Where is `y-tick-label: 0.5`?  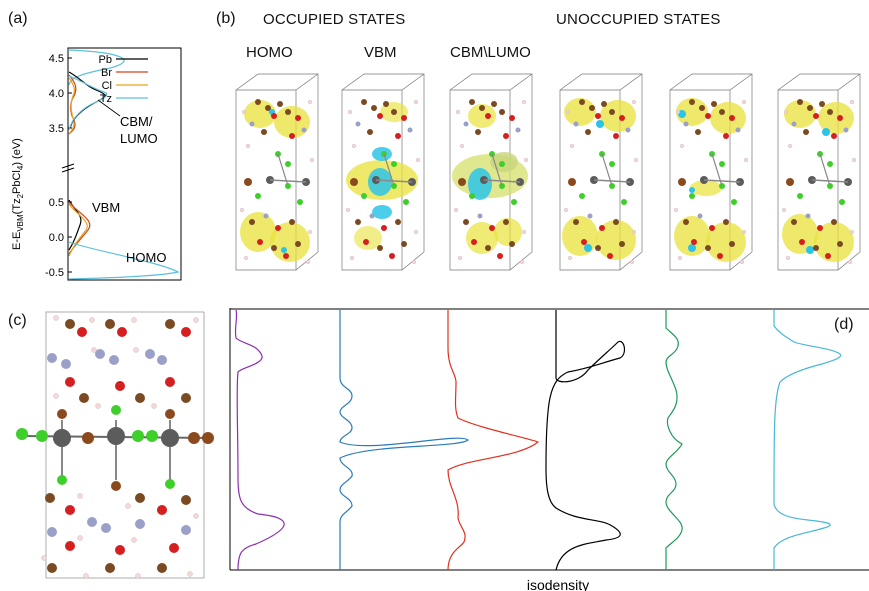 y-tick-label: 0.5 is located at coordinates (56, 203).